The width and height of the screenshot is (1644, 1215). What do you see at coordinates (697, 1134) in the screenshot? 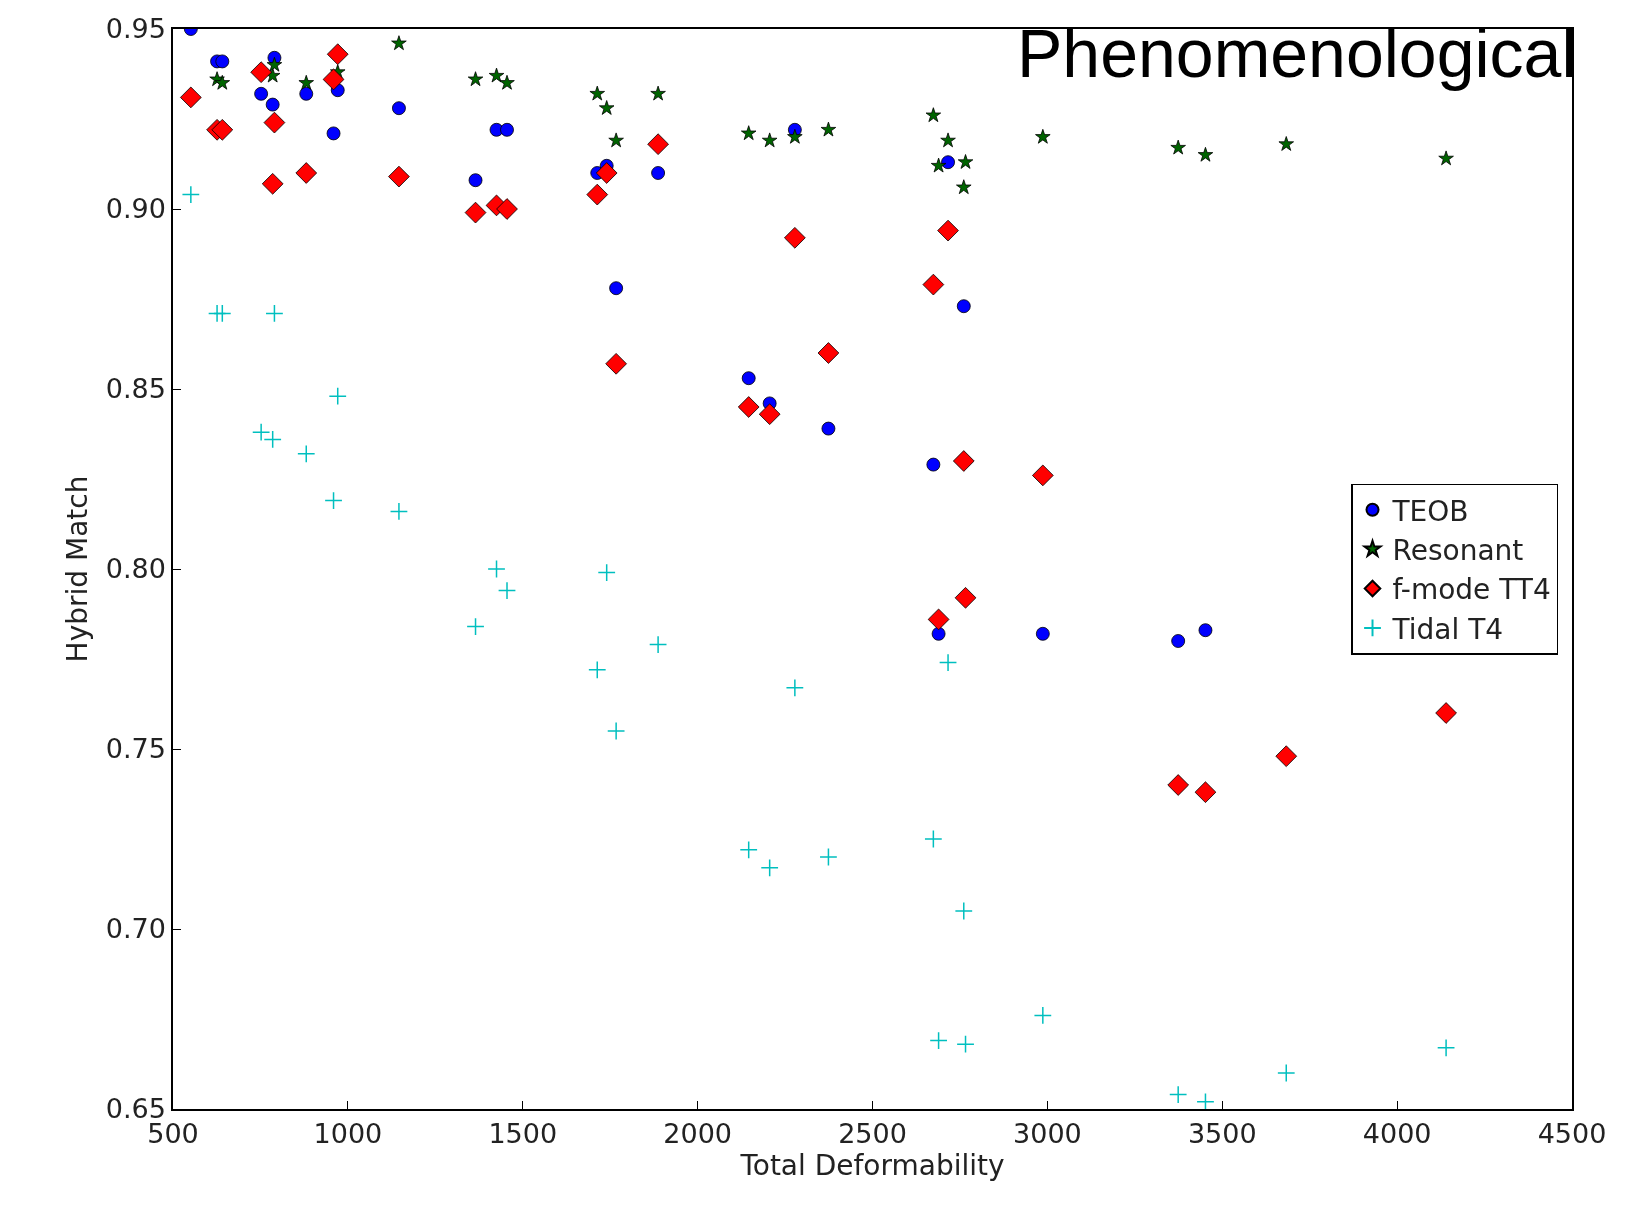
I see `x-tick-label: 2000` at bounding box center [697, 1134].